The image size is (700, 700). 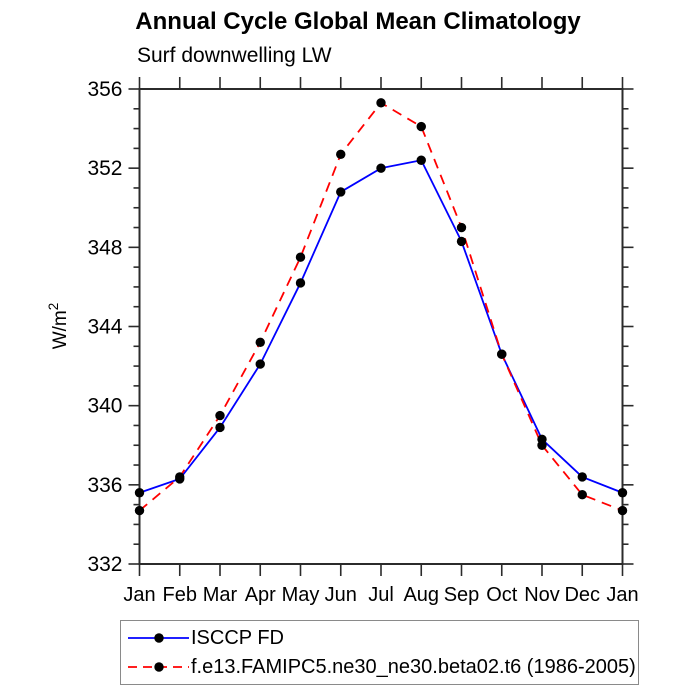 What do you see at coordinates (234, 55) in the screenshot?
I see `chart-subtitle: Surf downwelling LW` at bounding box center [234, 55].